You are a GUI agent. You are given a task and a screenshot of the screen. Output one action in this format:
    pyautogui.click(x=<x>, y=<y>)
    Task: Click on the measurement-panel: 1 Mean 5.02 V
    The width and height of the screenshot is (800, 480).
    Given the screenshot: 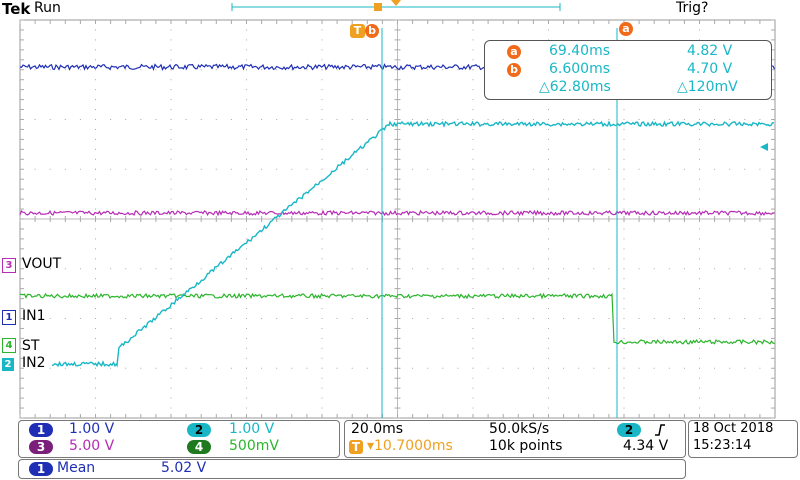 What is the action you would take?
    pyautogui.click(x=352, y=469)
    